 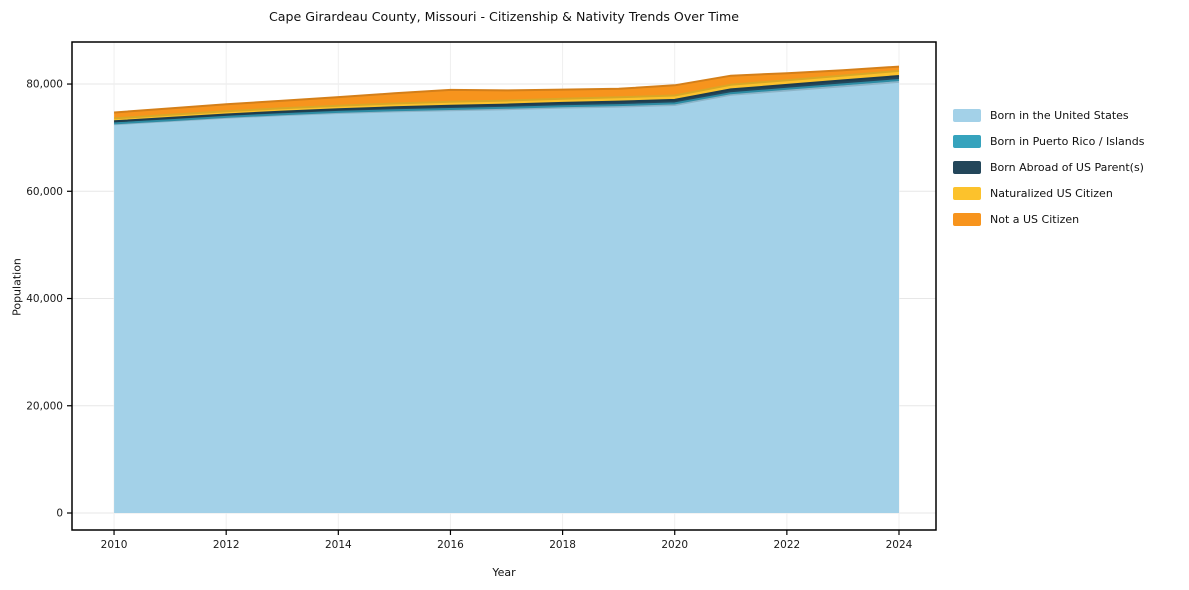 I want to click on legend-label: Born in Puerto Rico / Islands, so click(x=1067, y=141).